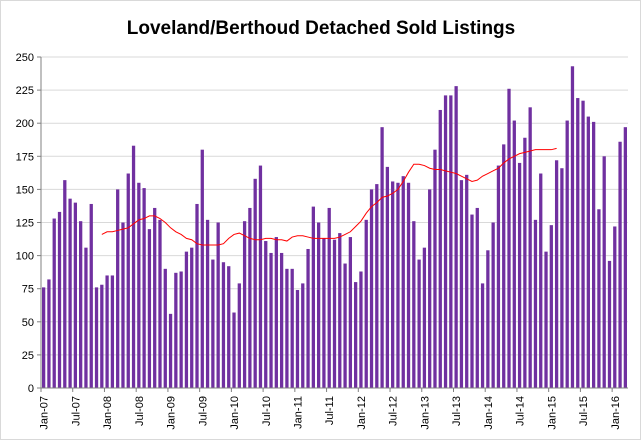 This screenshot has height=441, width=641. Describe the element at coordinates (76, 411) in the screenshot. I see `x-tick-label: Jul-07` at that location.